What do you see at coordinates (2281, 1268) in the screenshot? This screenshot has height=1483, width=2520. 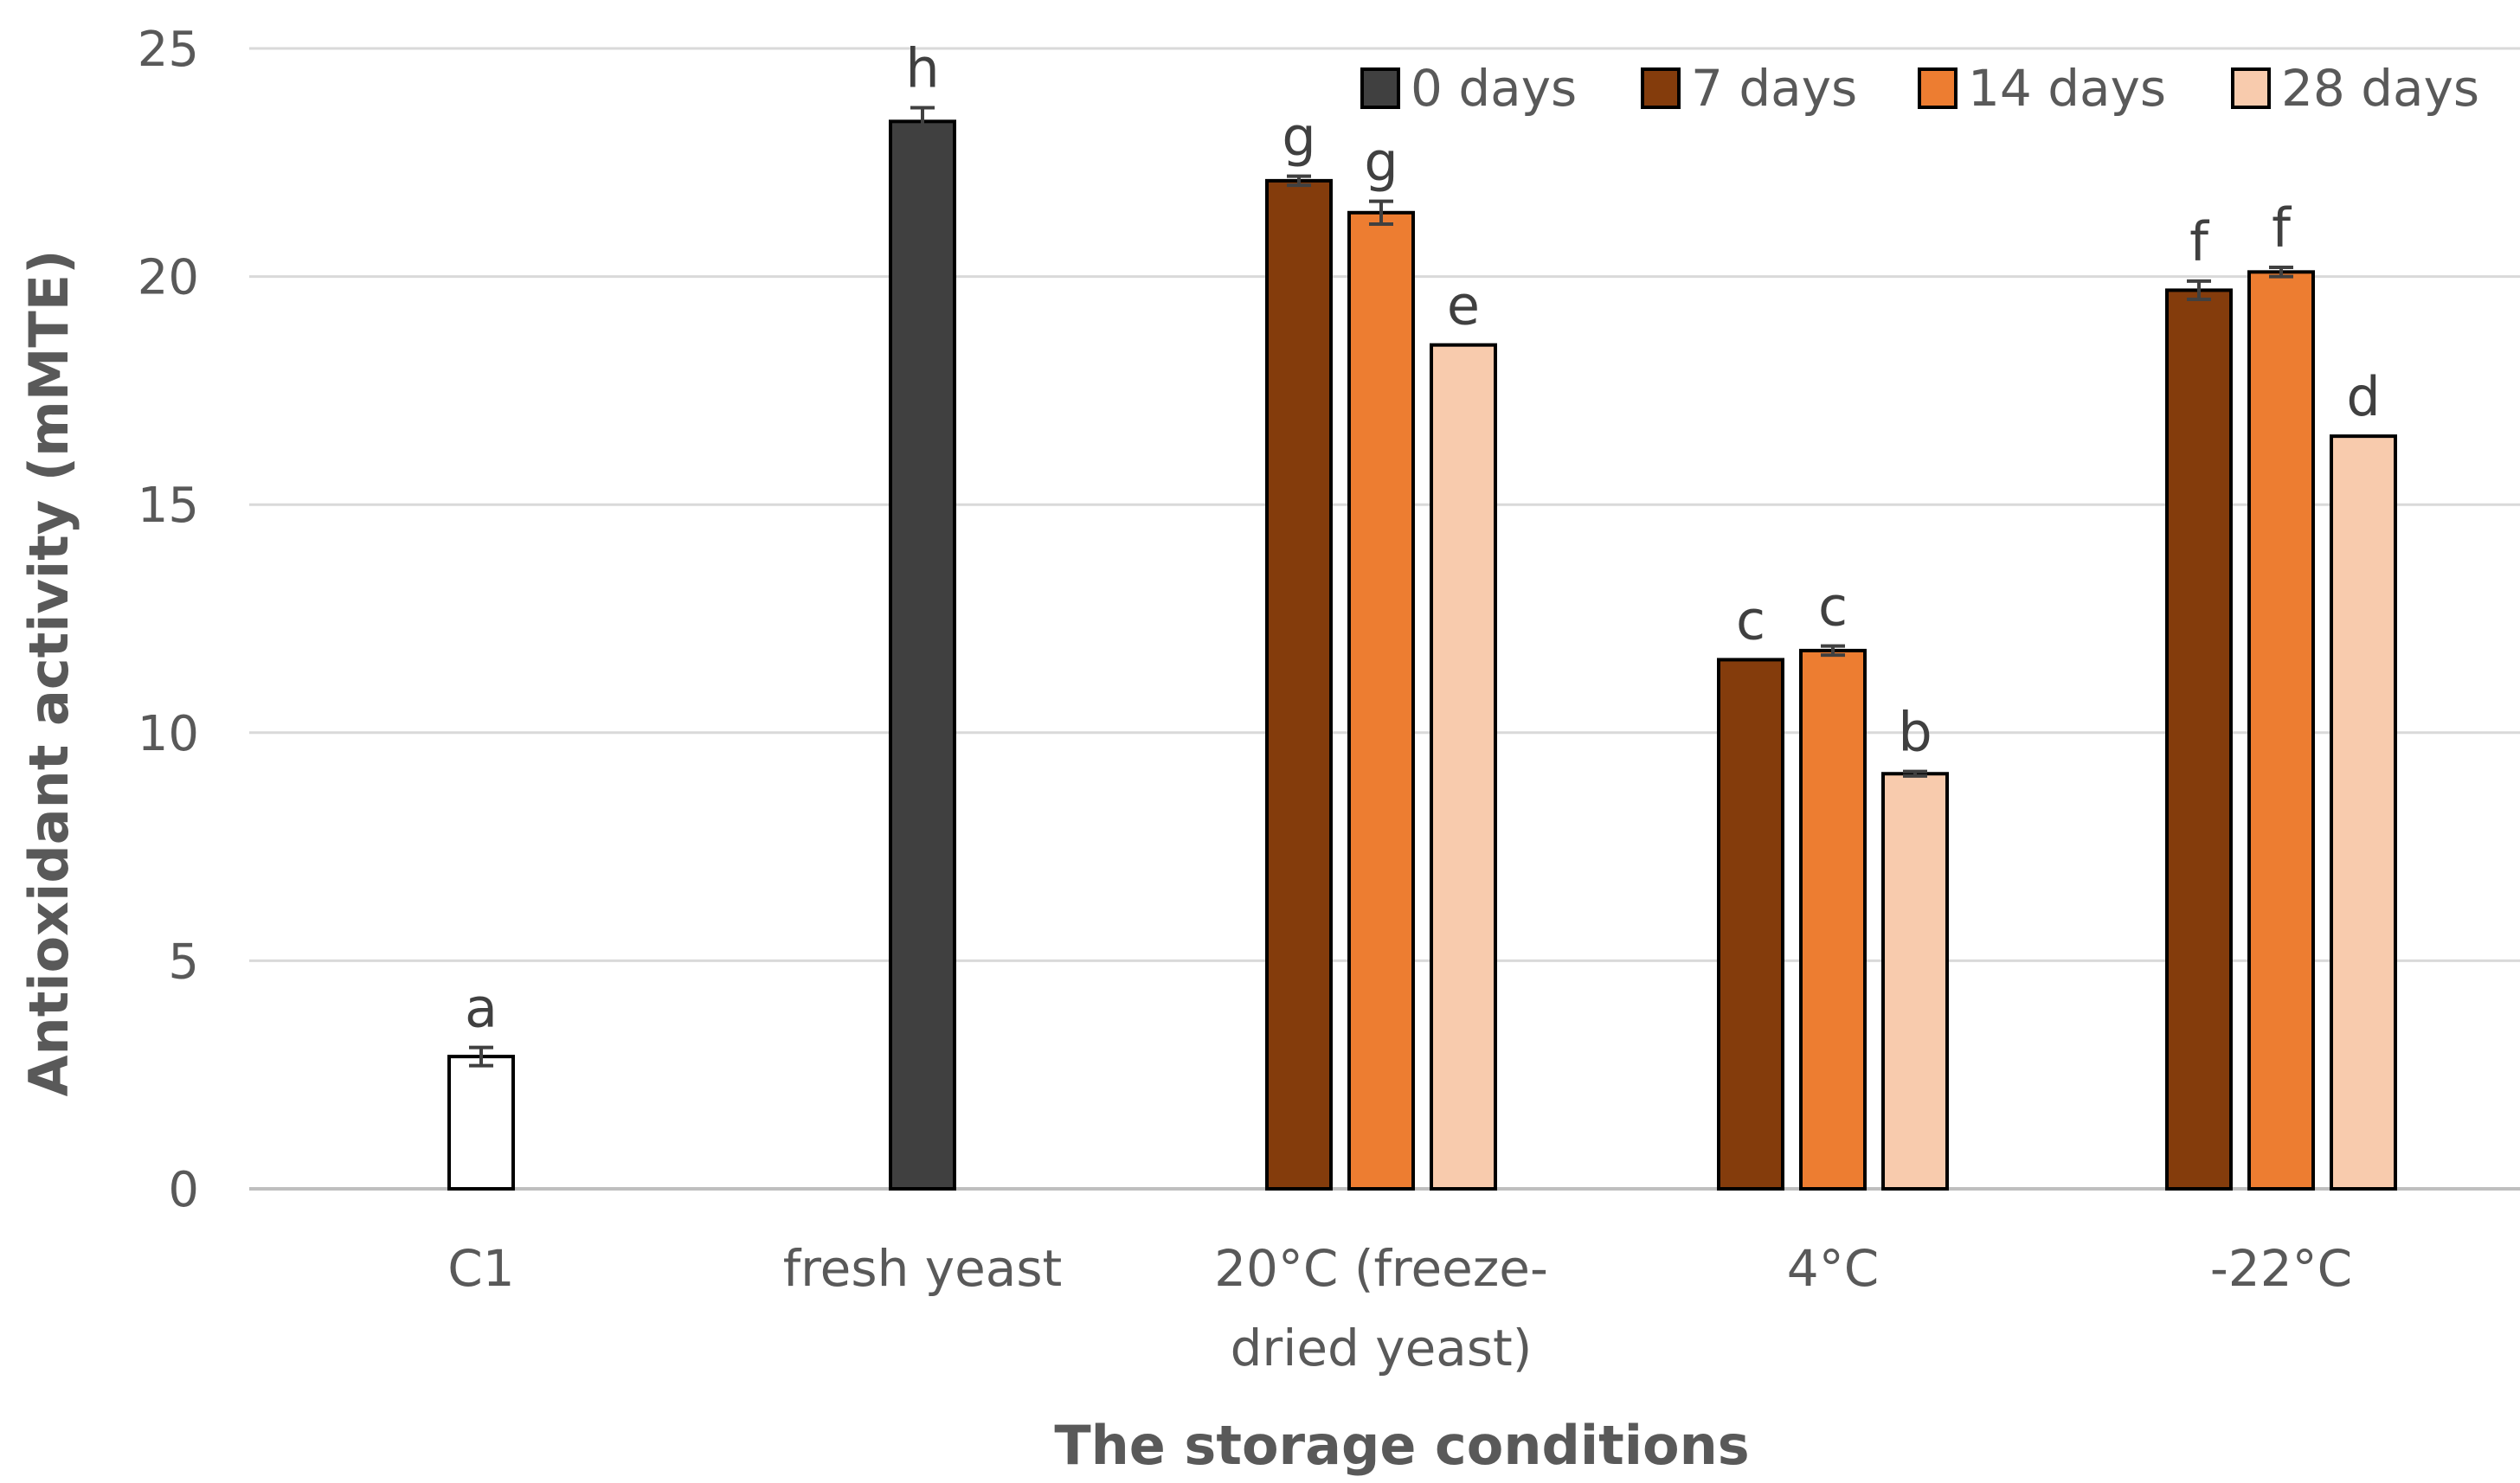 I see `x-category-label: -22°C` at bounding box center [2281, 1268].